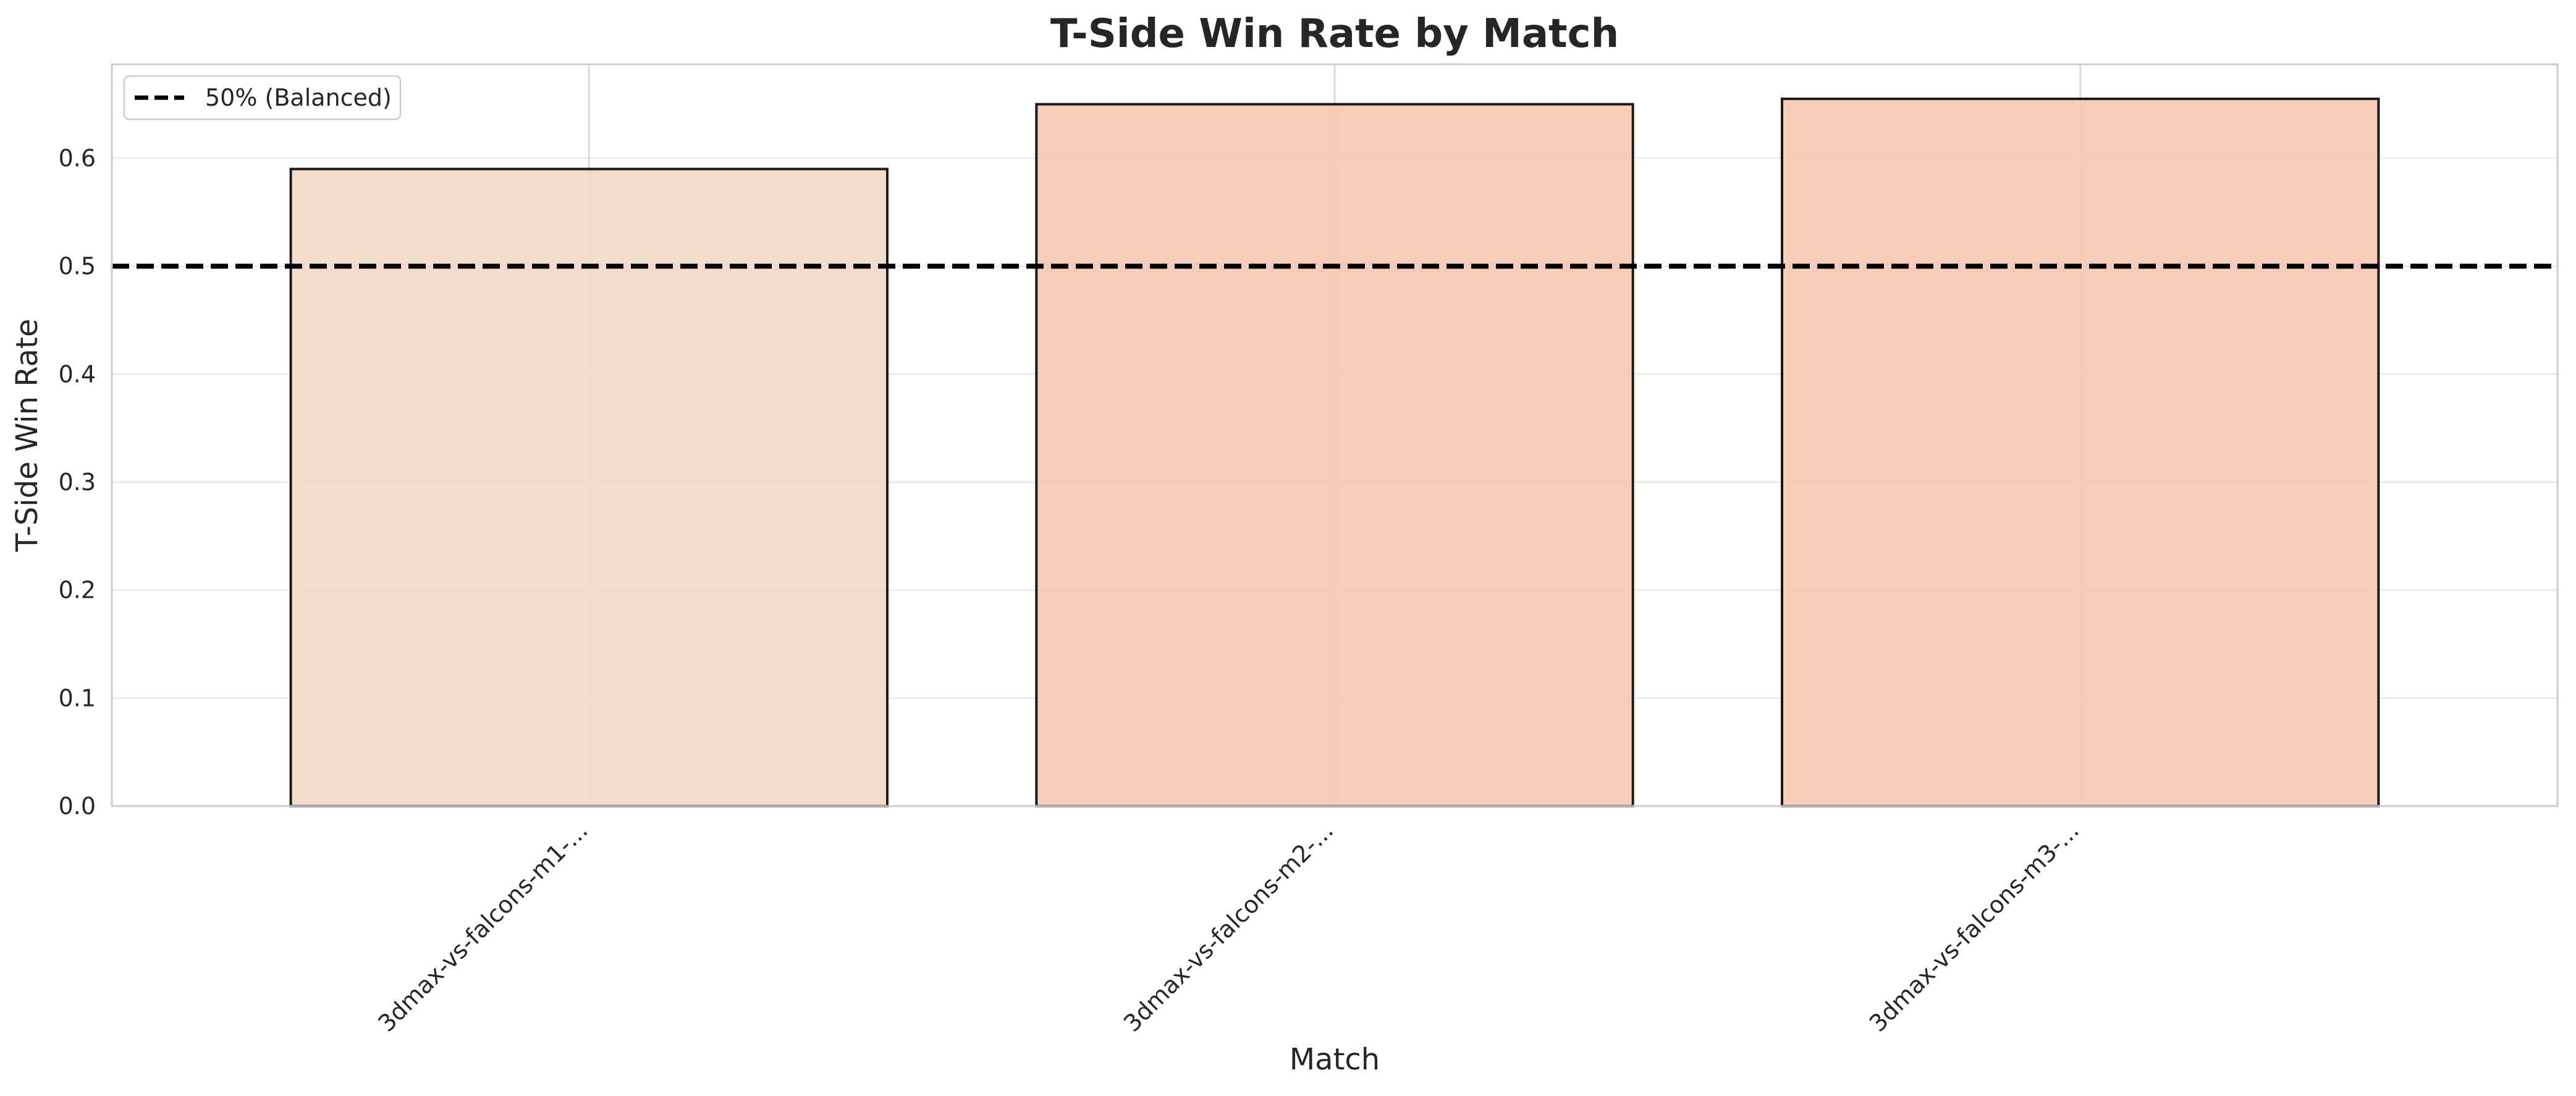 Image resolution: width=2576 pixels, height=1096 pixels. I want to click on legend-box, so click(262, 98).